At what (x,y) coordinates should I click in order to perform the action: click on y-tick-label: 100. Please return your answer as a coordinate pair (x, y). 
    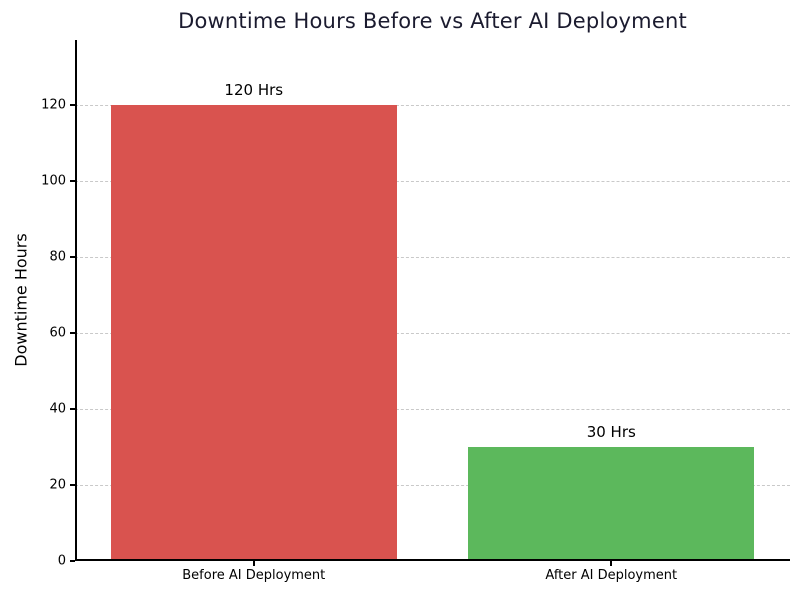
    Looking at the image, I should click on (53, 181).